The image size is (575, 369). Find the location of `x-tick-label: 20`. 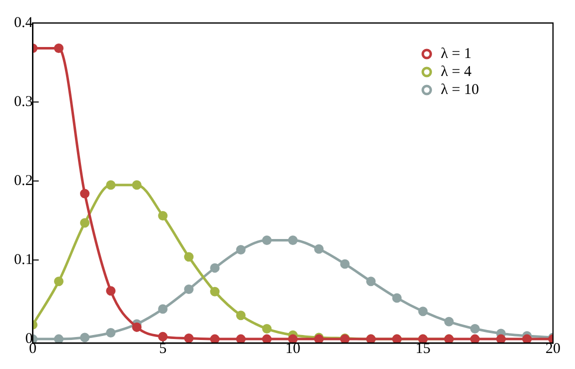

x-tick-label: 20 is located at coordinates (553, 348).